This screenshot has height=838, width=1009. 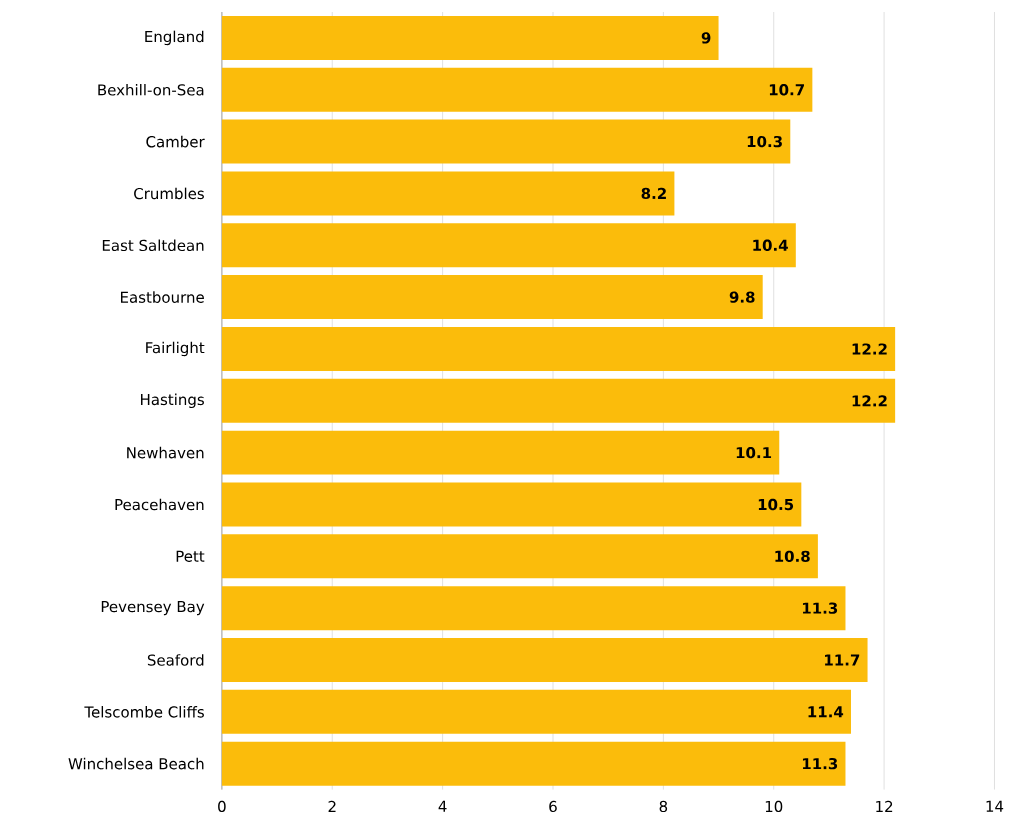 What do you see at coordinates (663, 806) in the screenshot?
I see `x-tick-label: 8` at bounding box center [663, 806].